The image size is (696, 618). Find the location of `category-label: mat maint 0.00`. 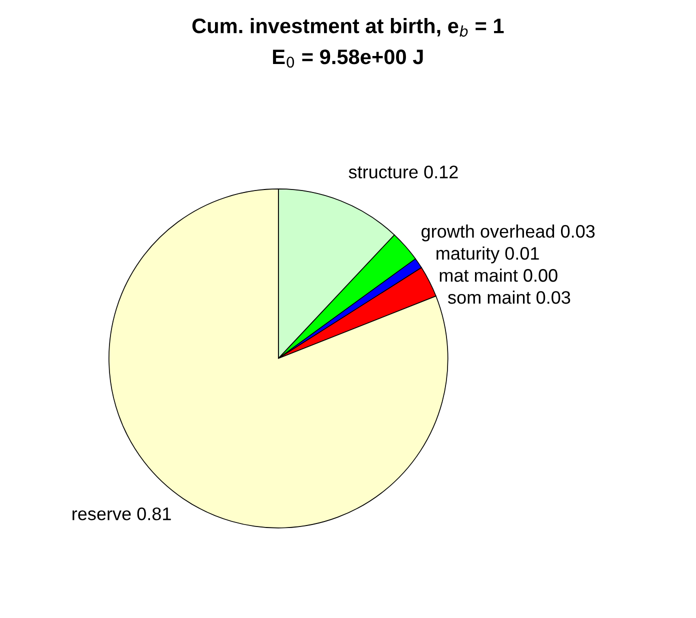

category-label: mat maint 0.00 is located at coordinates (499, 275).